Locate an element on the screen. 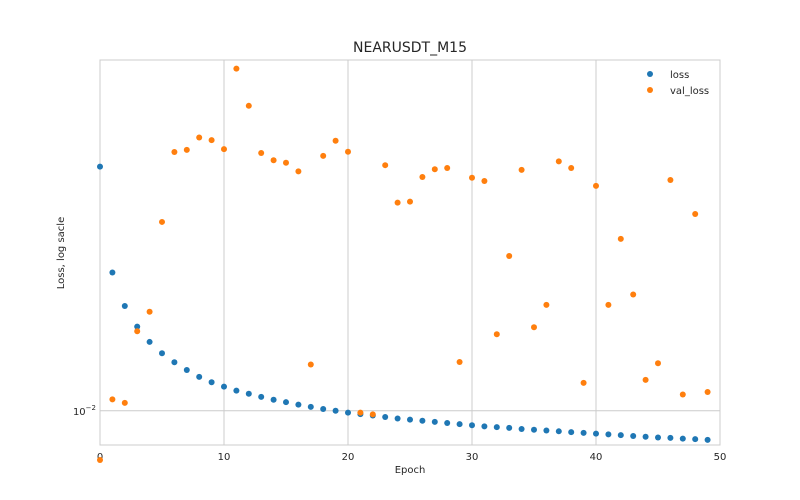 The image size is (800, 500). x-tick-label: 40 is located at coordinates (596, 457).